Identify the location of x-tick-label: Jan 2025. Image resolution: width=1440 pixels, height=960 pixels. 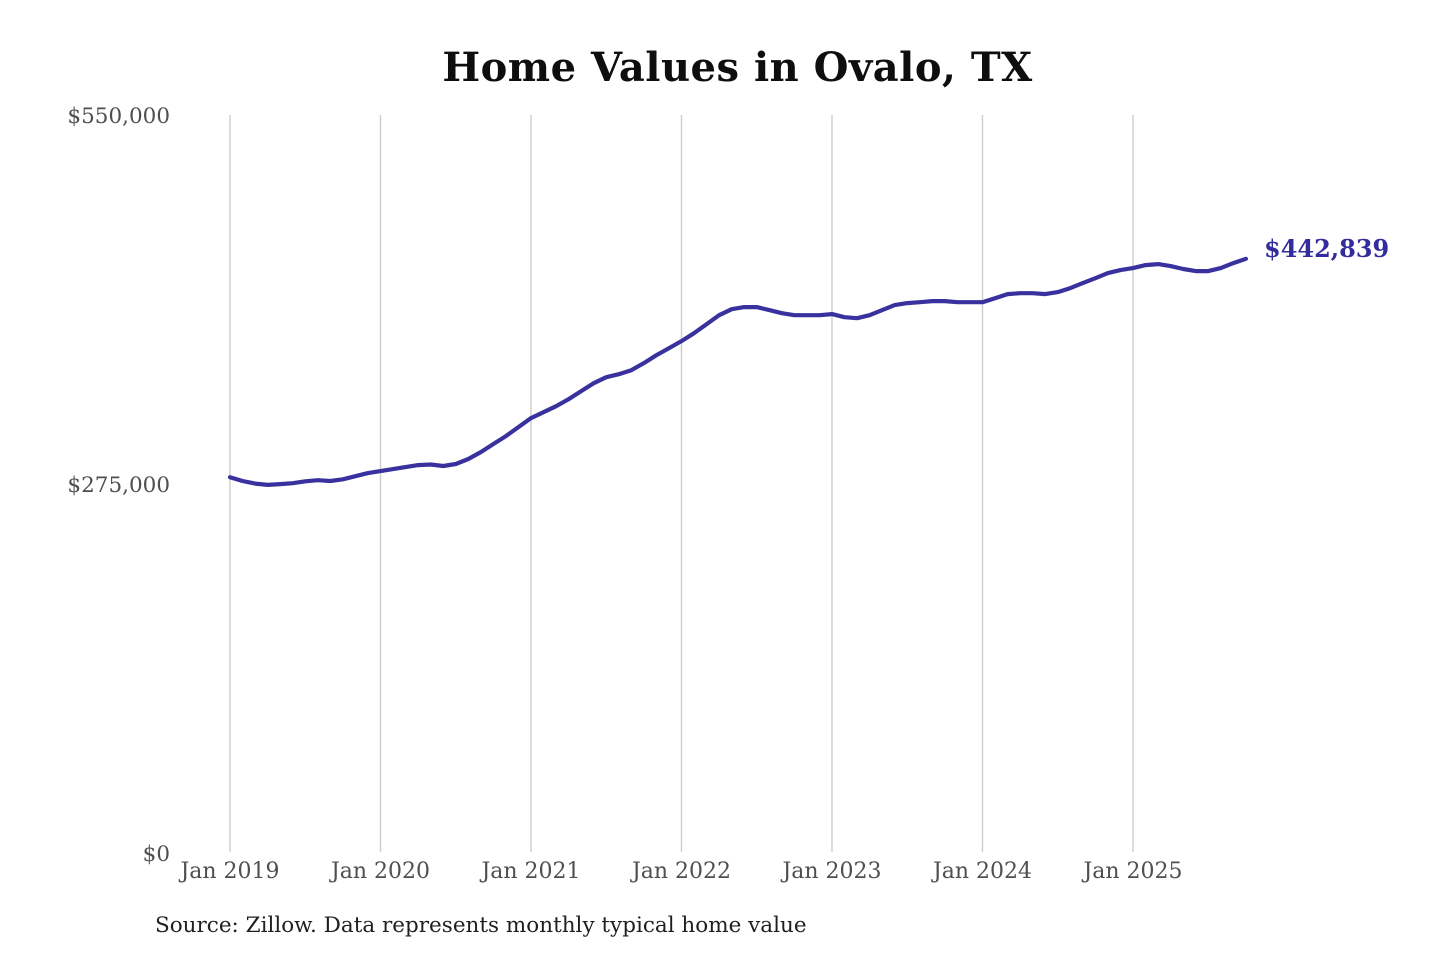
(1131, 871).